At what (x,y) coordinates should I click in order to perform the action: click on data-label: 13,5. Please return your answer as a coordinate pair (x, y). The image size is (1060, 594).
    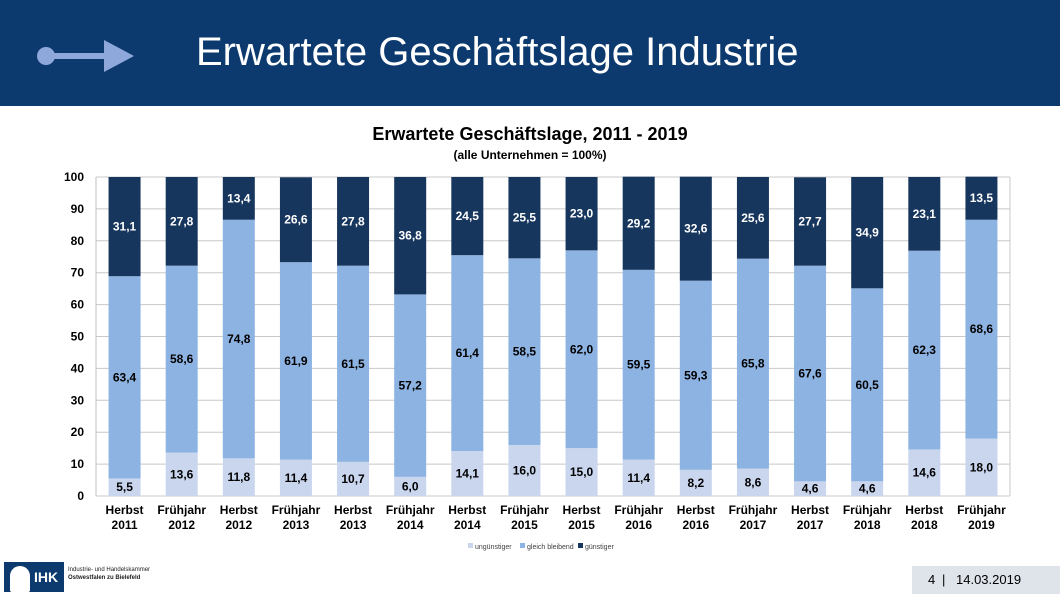
    Looking at the image, I should click on (982, 198).